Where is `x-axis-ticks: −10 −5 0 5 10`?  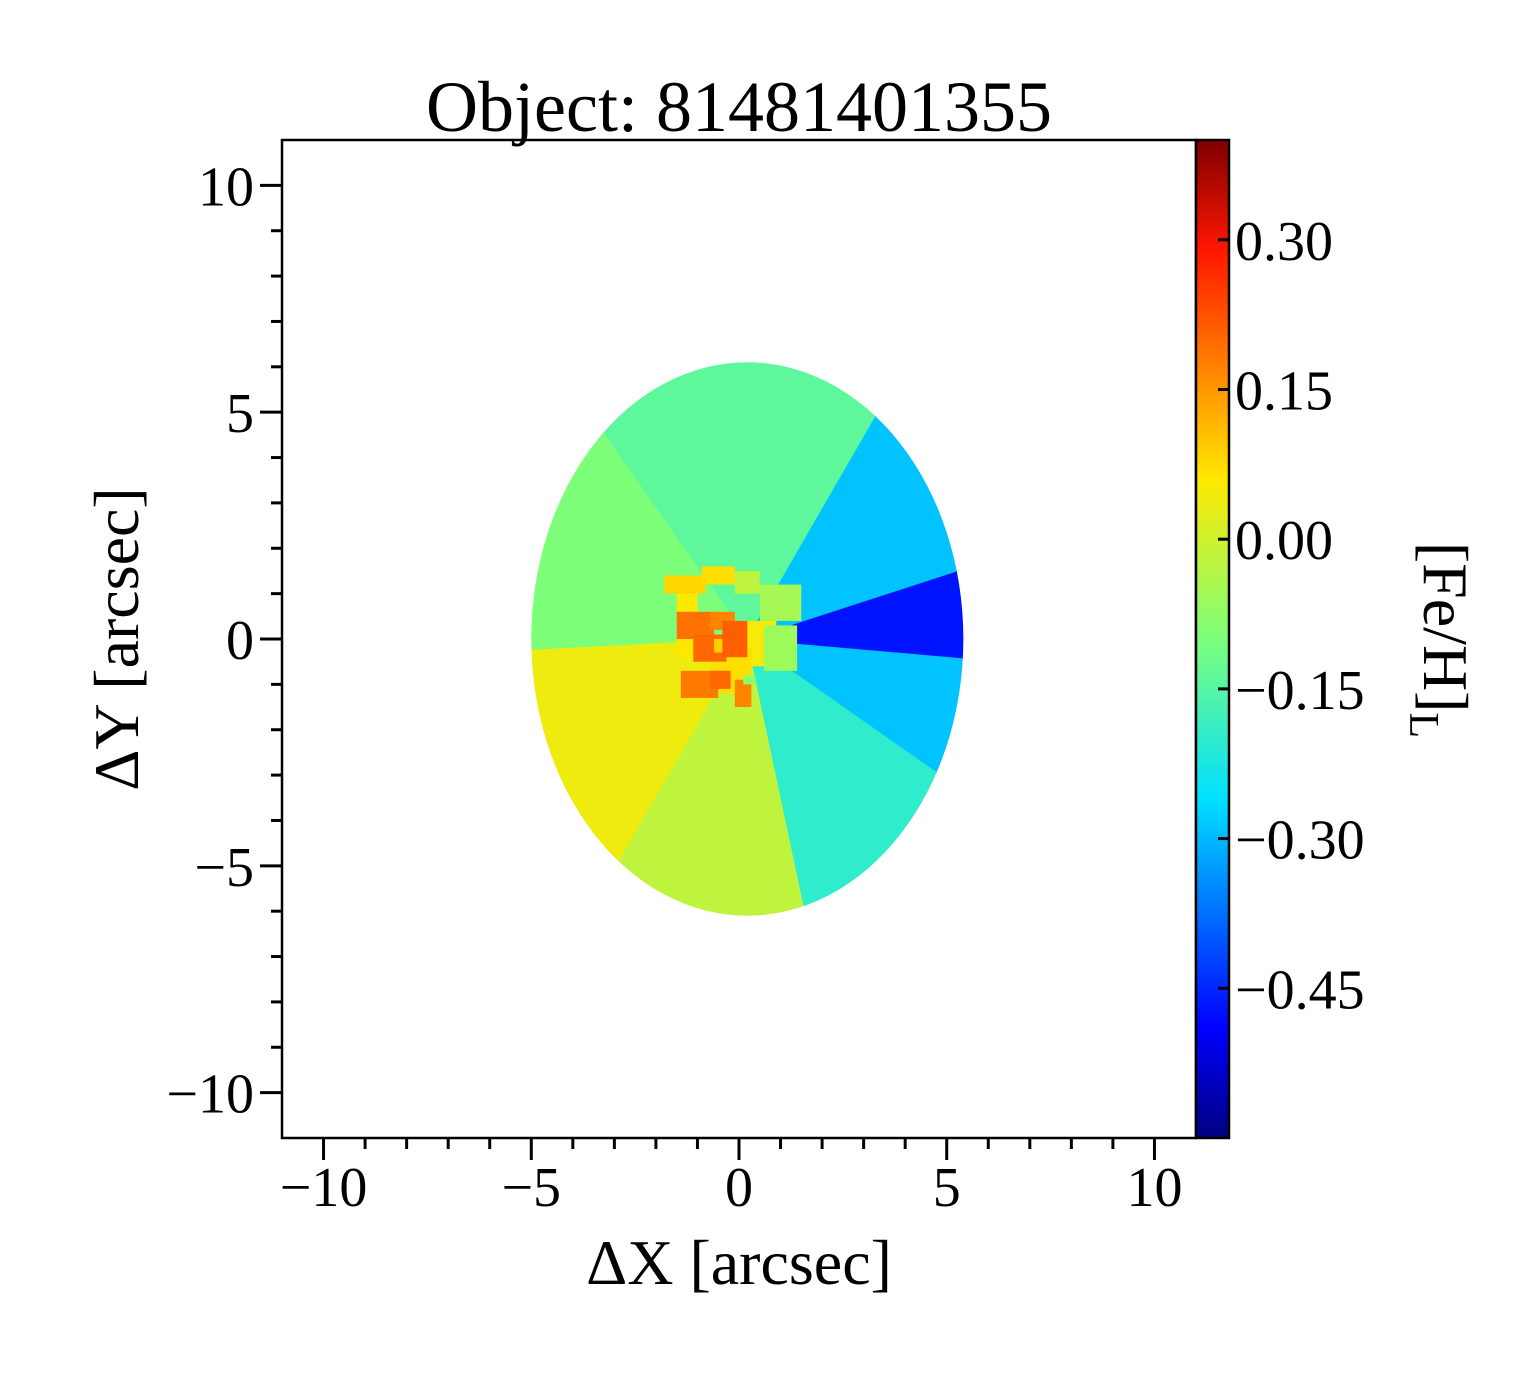 x-axis-ticks: −10 −5 0 5 10 is located at coordinates (731, 1178).